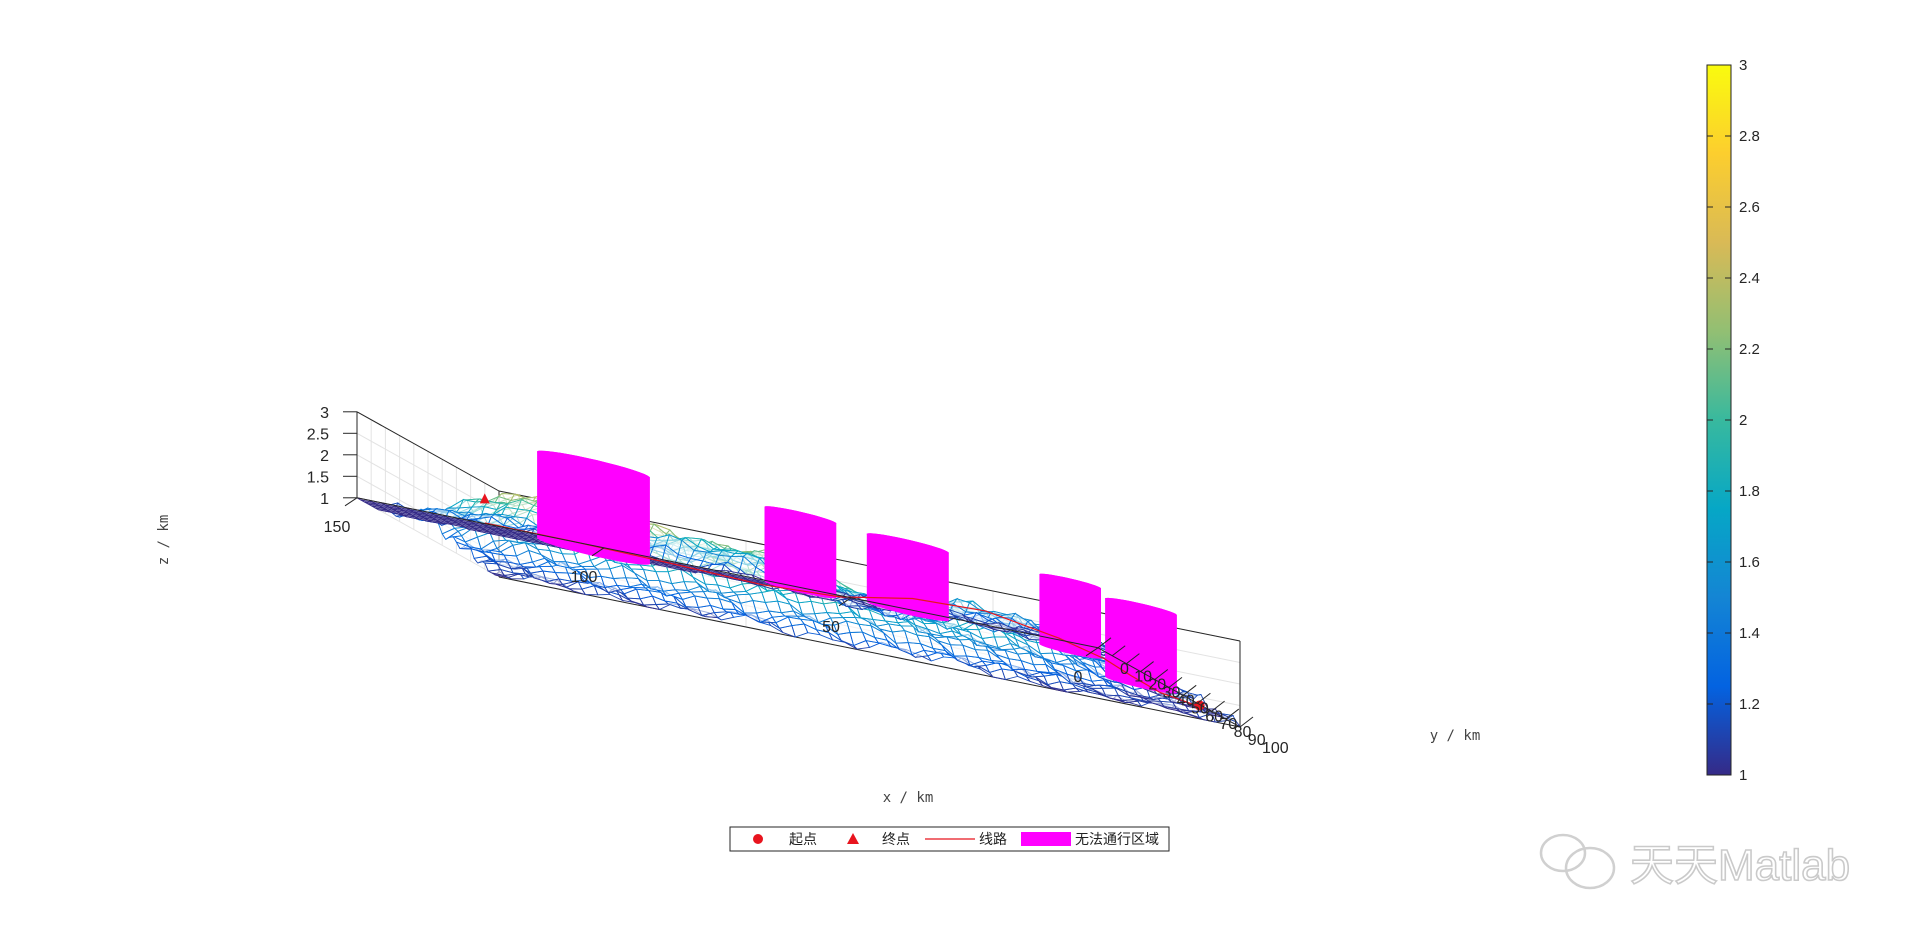  What do you see at coordinates (318, 477) in the screenshot?
I see `z-tick-label: 1.5` at bounding box center [318, 477].